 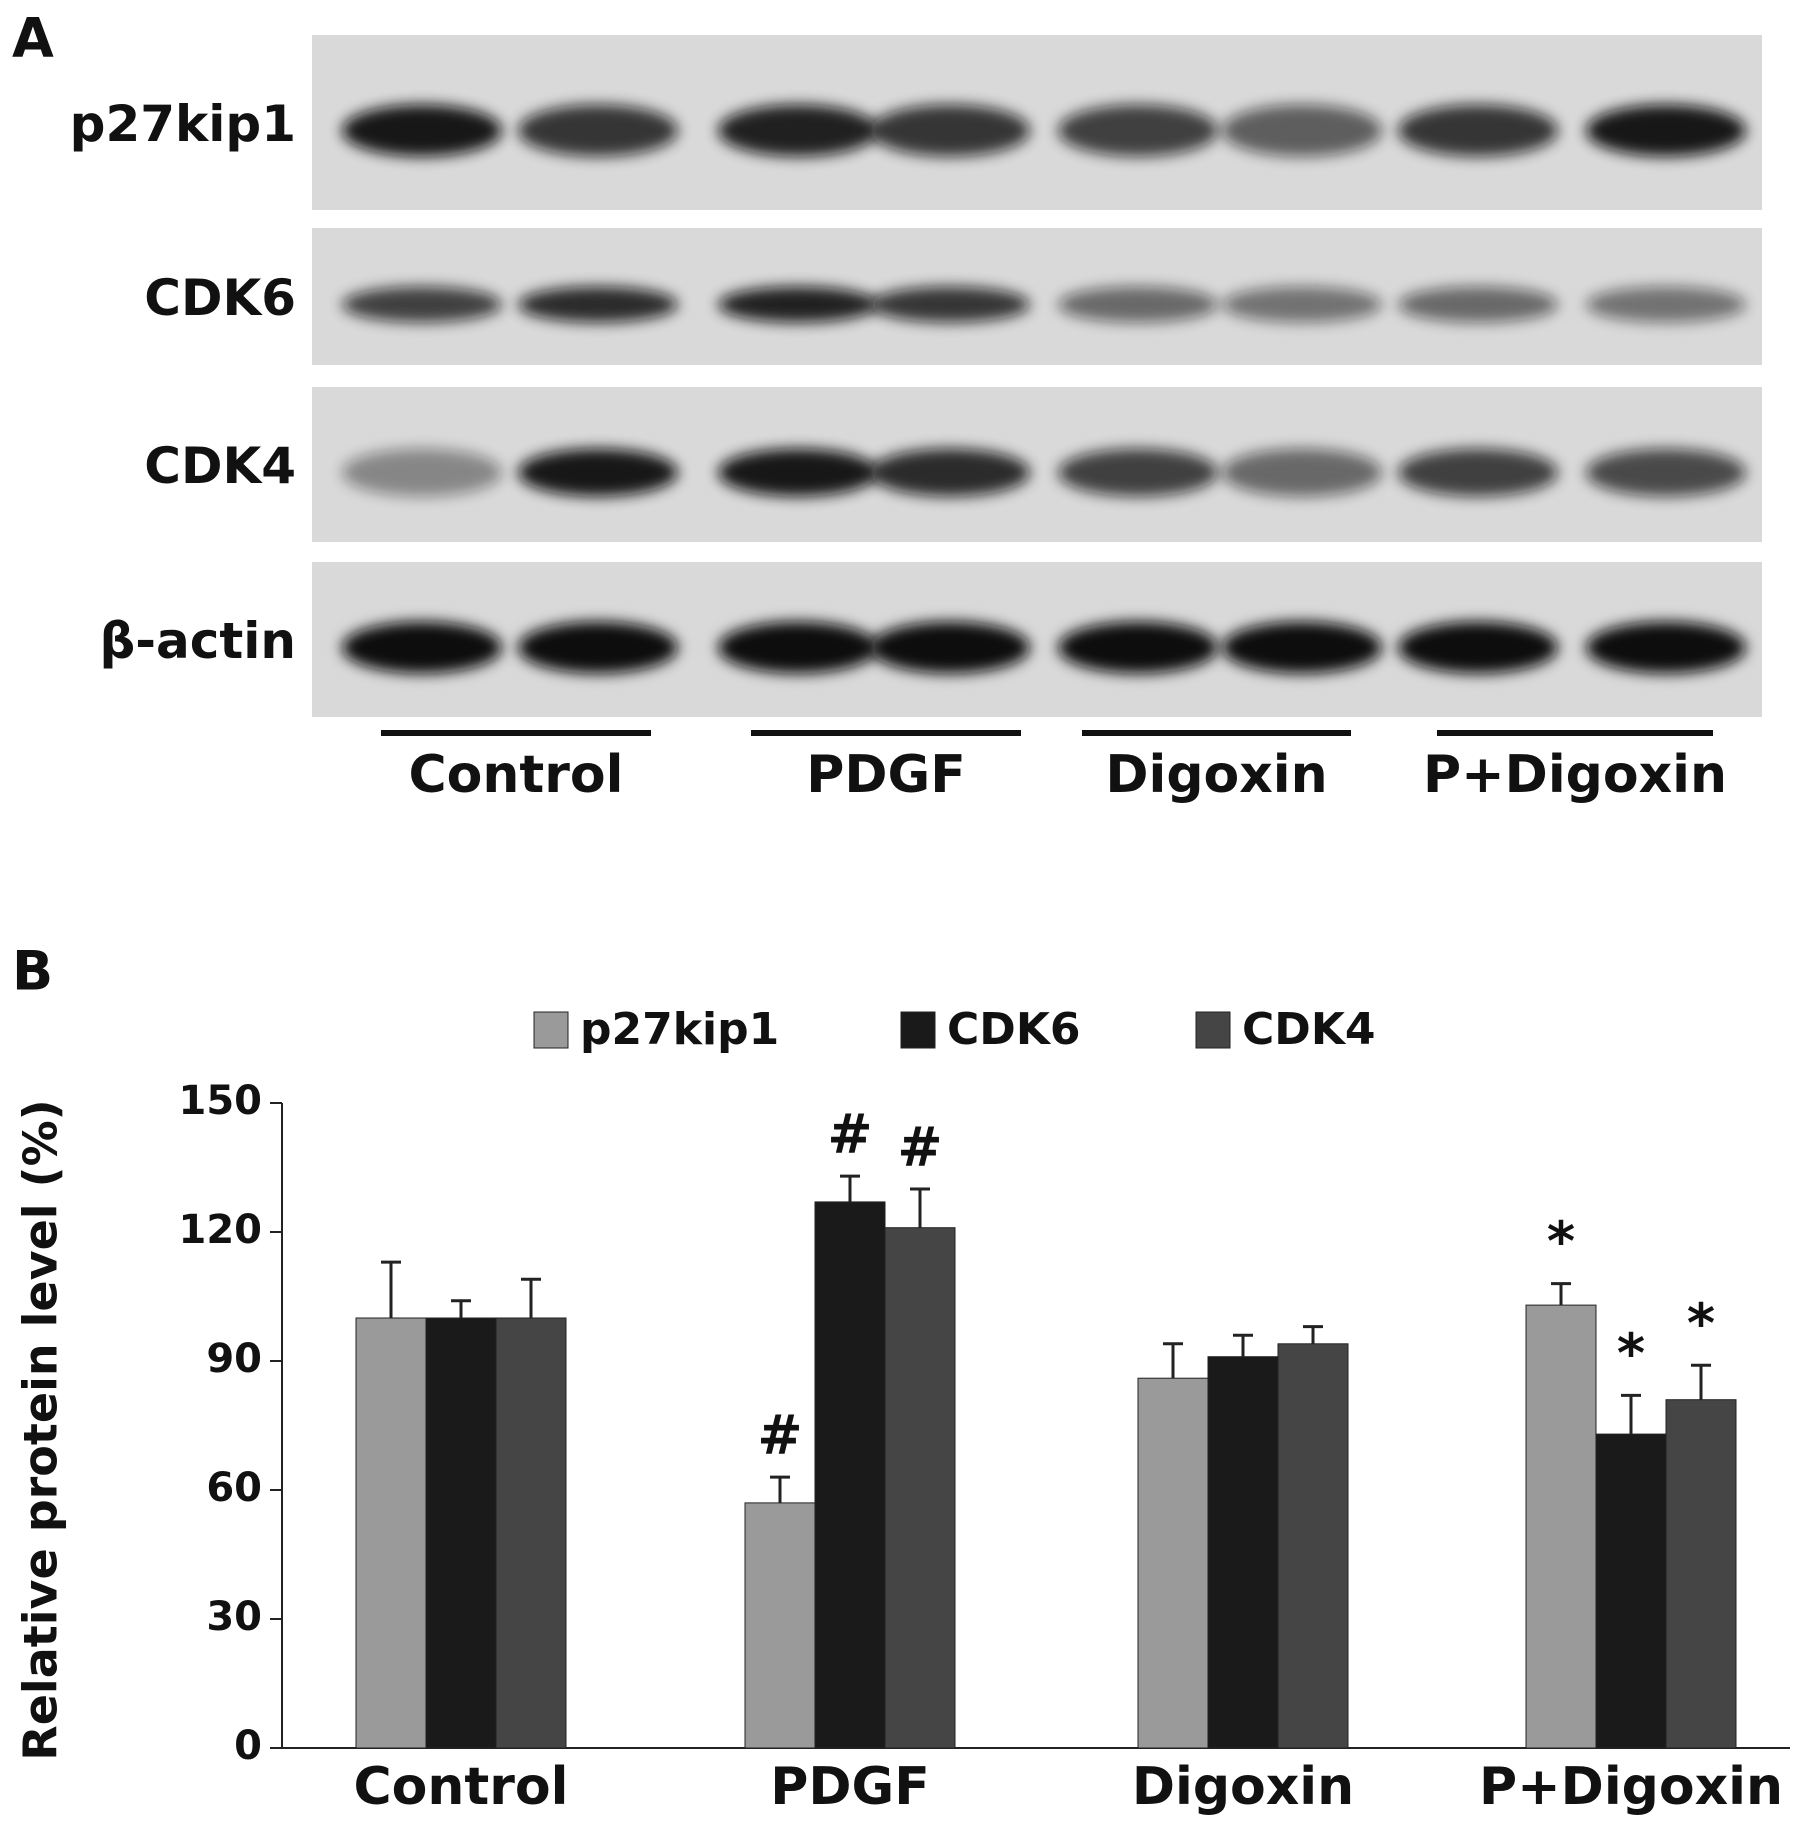 What do you see at coordinates (849, 1787) in the screenshot?
I see `x-tick-label: PDGF` at bounding box center [849, 1787].